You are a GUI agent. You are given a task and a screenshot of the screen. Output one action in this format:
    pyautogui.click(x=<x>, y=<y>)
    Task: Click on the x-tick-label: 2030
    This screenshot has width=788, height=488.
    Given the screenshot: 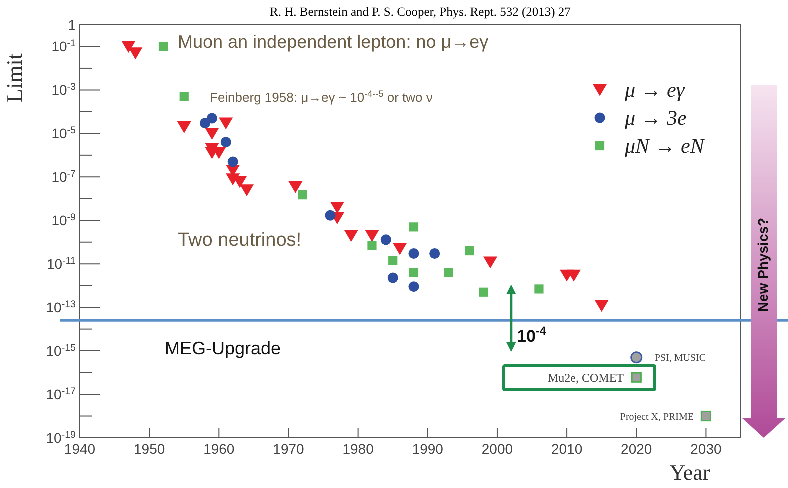 What is the action you would take?
    pyautogui.click(x=706, y=449)
    